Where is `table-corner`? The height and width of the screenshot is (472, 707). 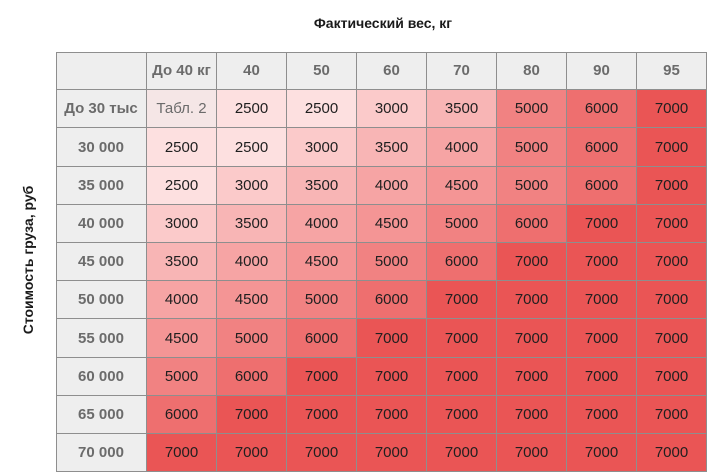 table-corner is located at coordinates (101, 71).